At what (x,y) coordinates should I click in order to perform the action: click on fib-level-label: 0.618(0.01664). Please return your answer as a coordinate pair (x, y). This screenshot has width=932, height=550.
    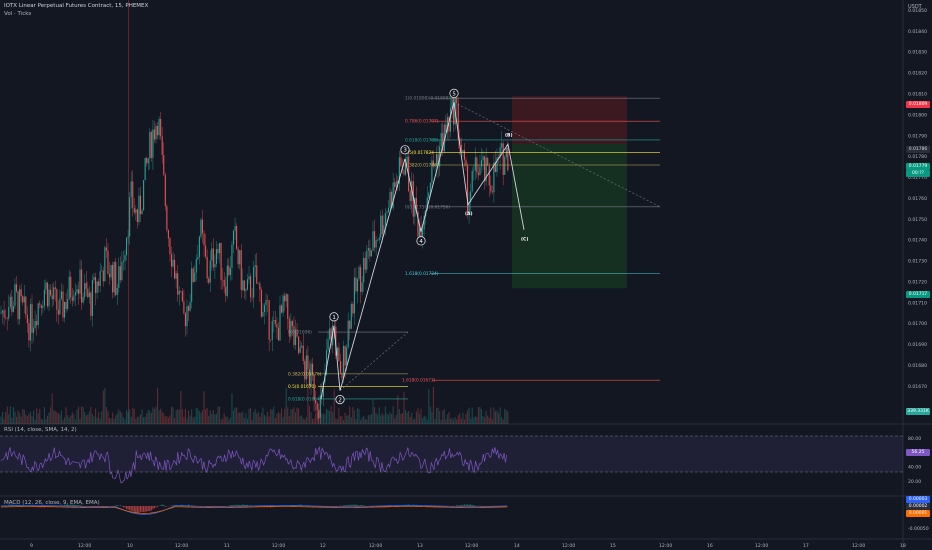
    Looking at the image, I should click on (305, 399).